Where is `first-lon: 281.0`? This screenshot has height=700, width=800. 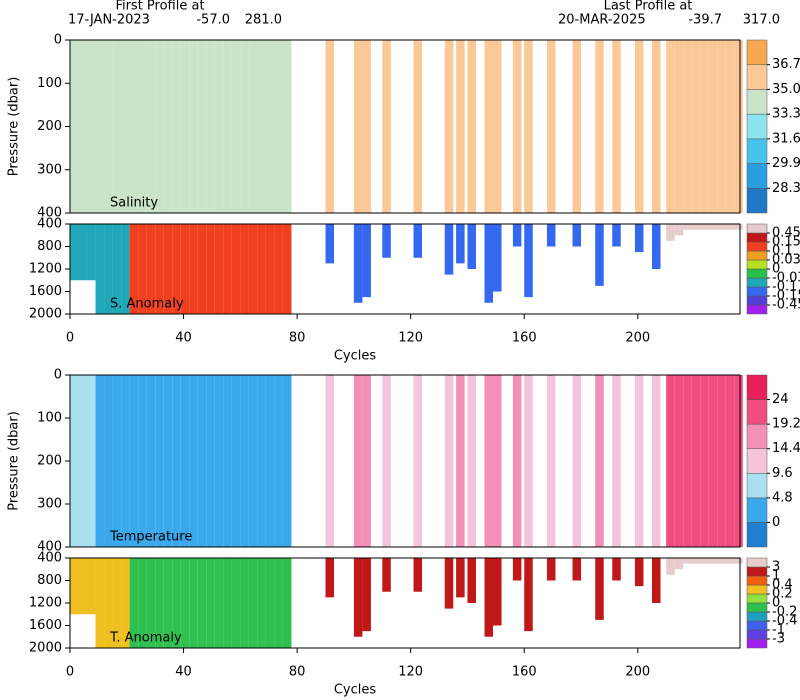
first-lon: 281.0 is located at coordinates (263, 20).